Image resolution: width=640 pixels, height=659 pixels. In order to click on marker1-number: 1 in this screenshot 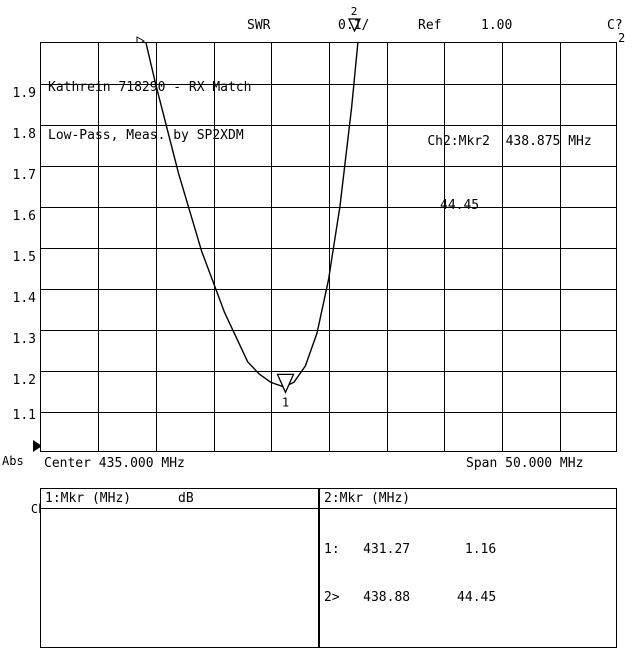, I will do `click(285, 402)`.